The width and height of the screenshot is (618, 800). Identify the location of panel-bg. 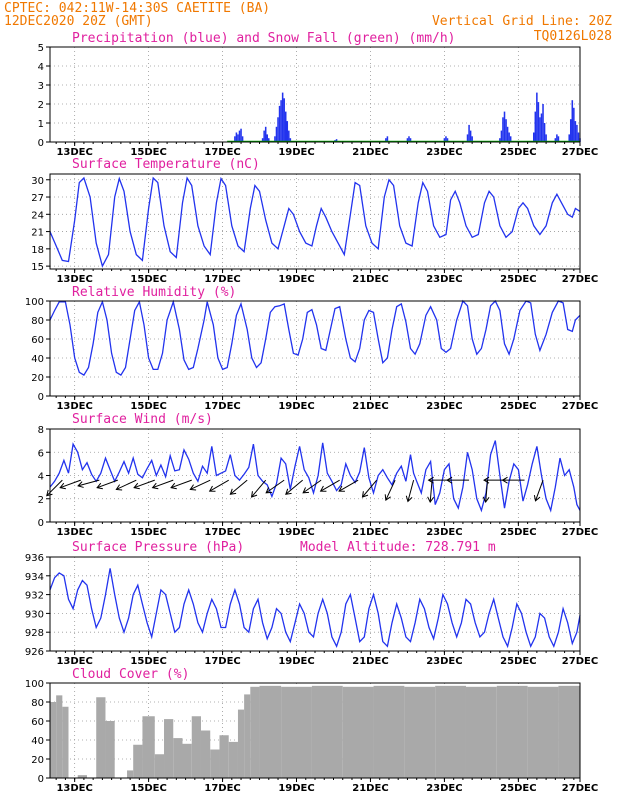
(315, 94).